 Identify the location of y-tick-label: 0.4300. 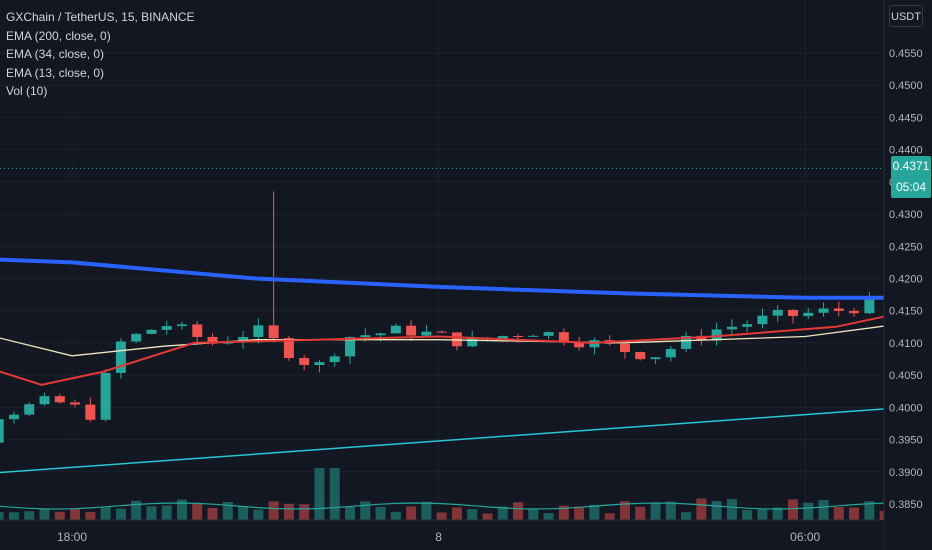
(906, 215).